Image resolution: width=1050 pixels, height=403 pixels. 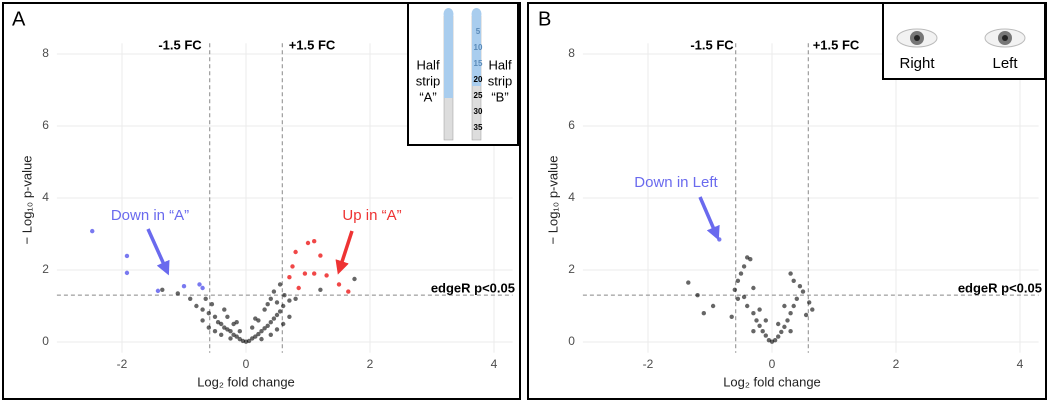 What do you see at coordinates (312, 44) in the screenshot?
I see `annotation: +1.5 FC` at bounding box center [312, 44].